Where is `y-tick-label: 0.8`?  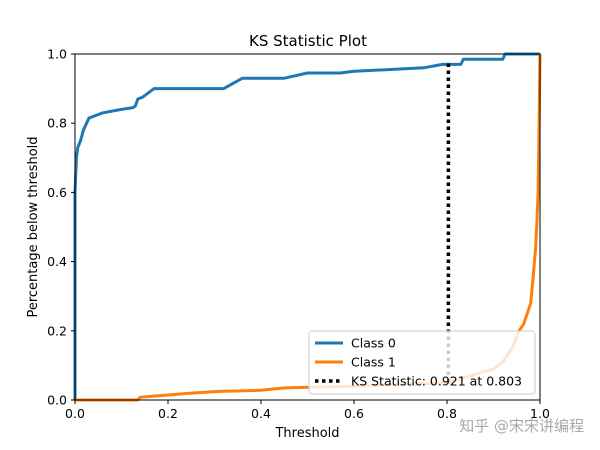
y-tick-label: 0.8 is located at coordinates (57, 123).